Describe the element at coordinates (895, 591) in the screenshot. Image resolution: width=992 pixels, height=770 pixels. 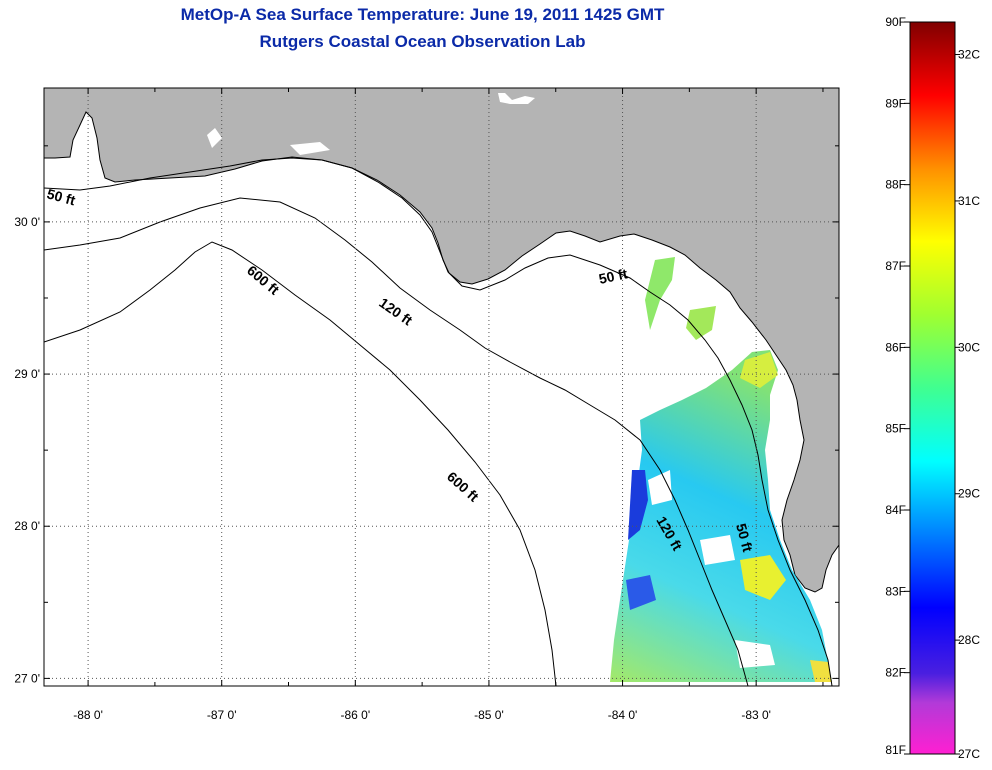
I see `colorbar-f-label: 83F` at that location.